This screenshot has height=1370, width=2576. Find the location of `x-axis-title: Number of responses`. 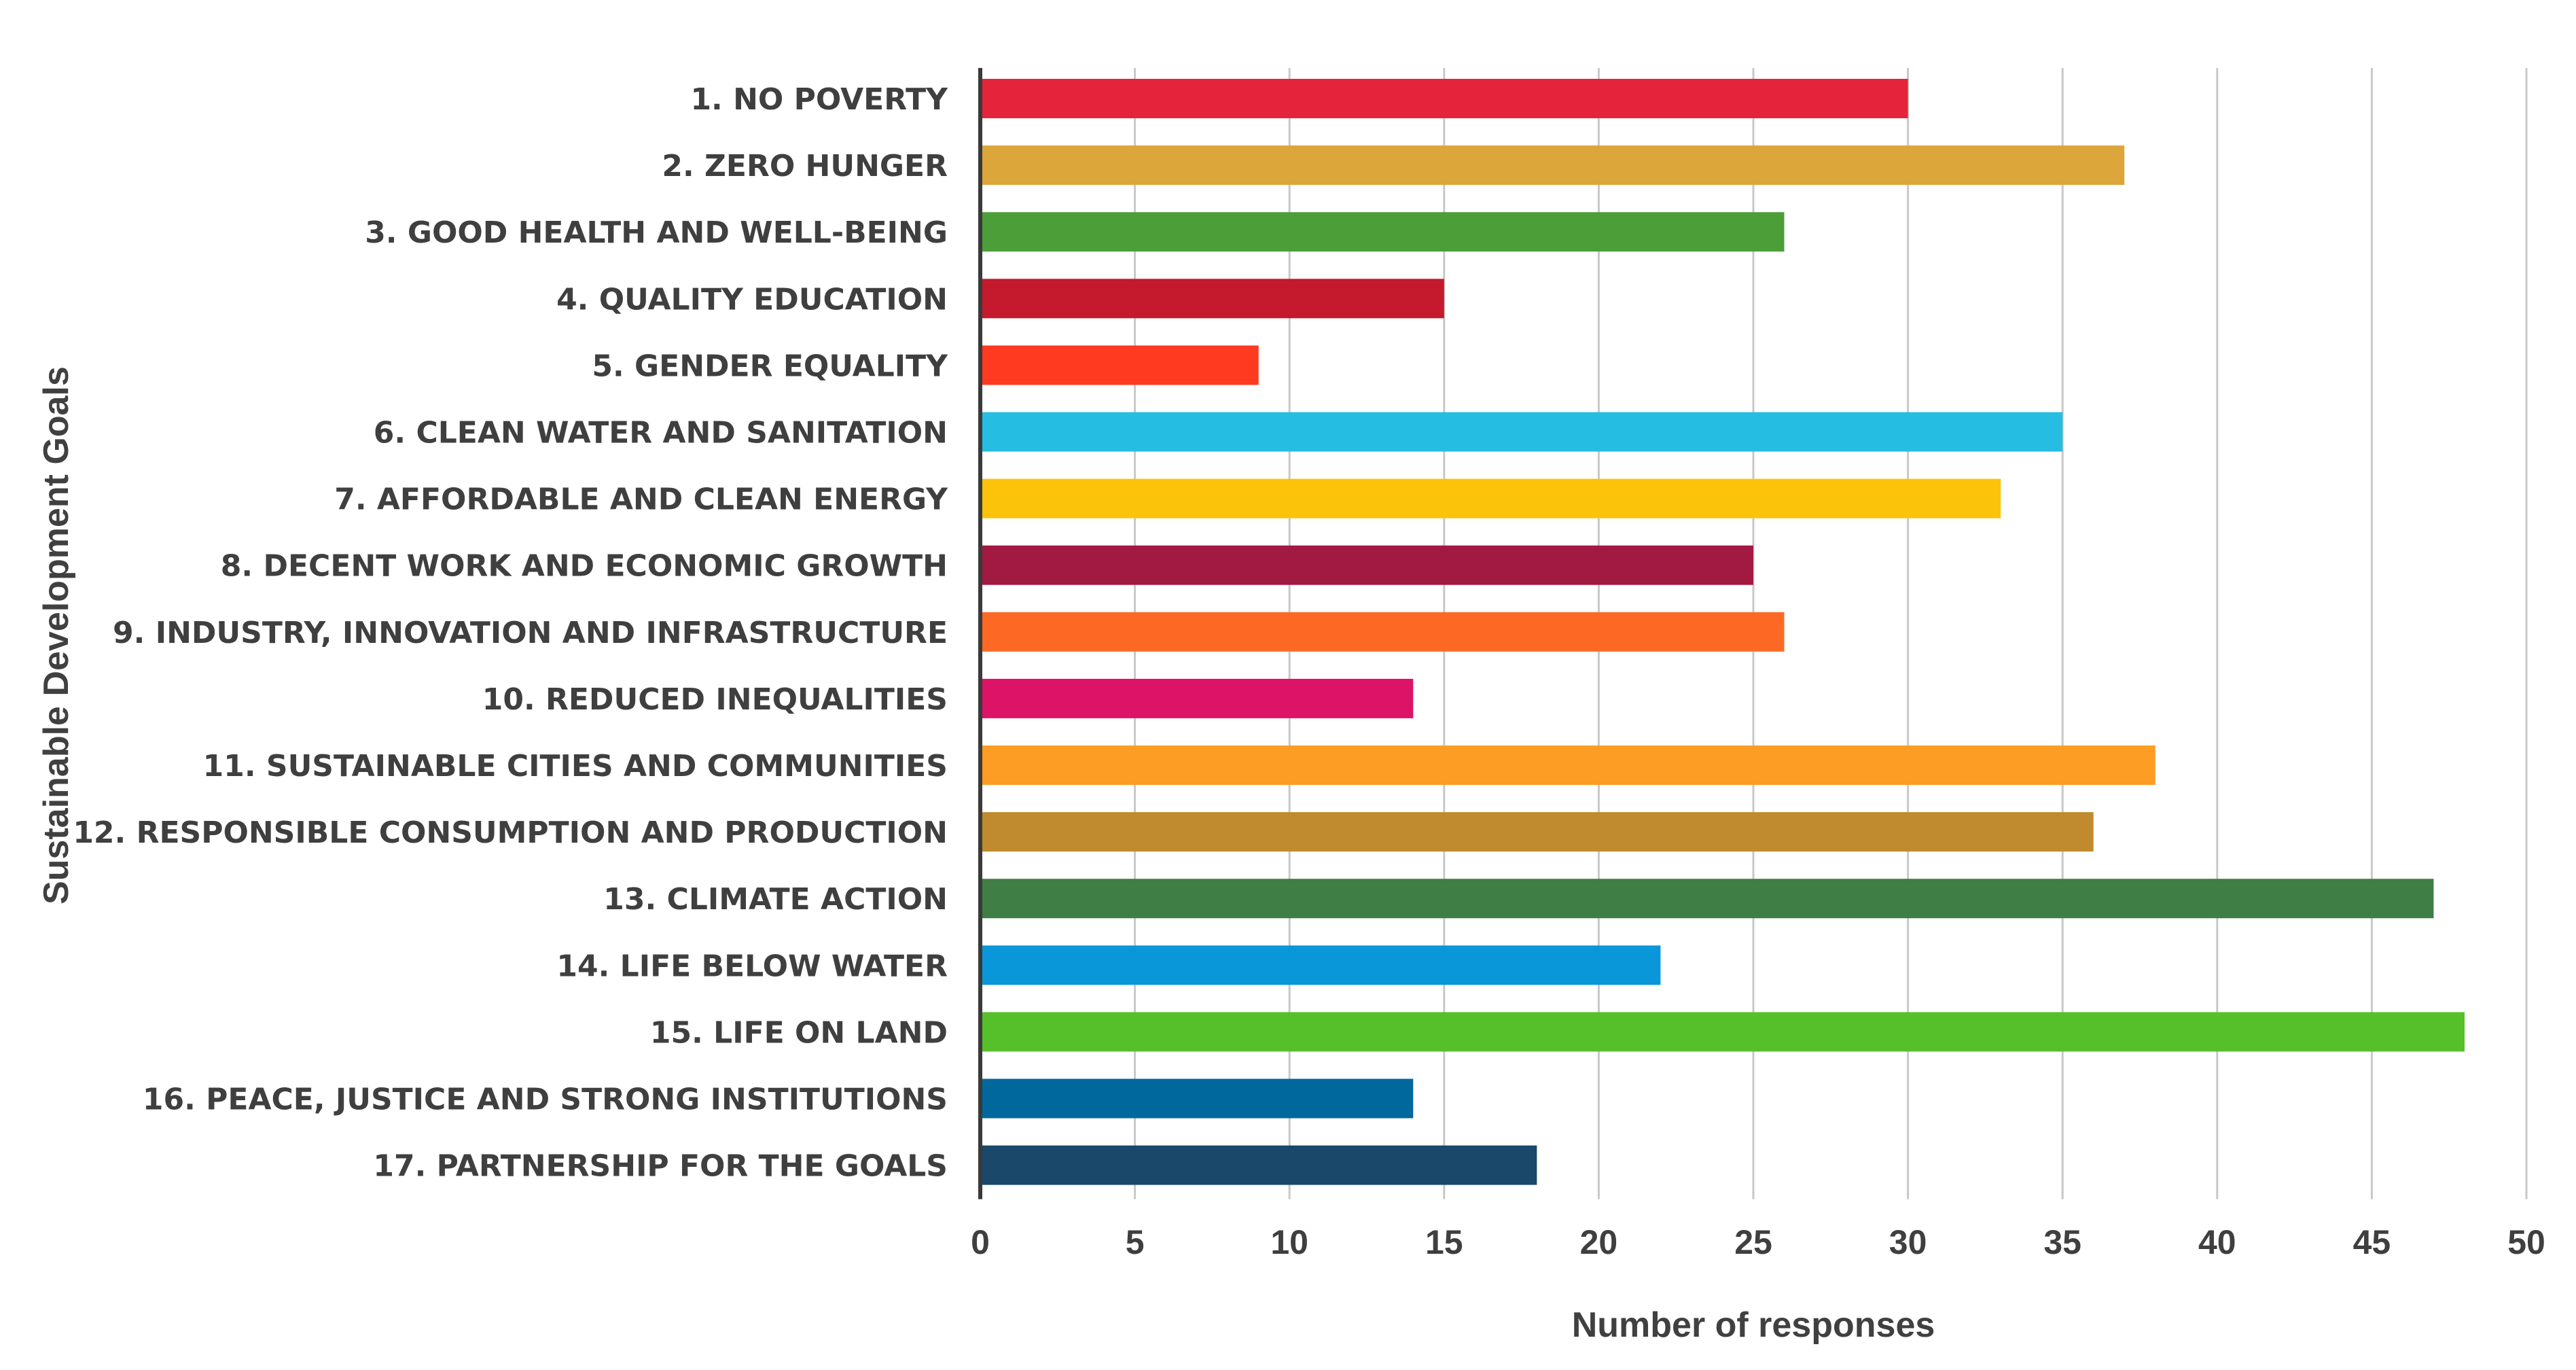

x-axis-title: Number of responses is located at coordinates (1753, 1325).